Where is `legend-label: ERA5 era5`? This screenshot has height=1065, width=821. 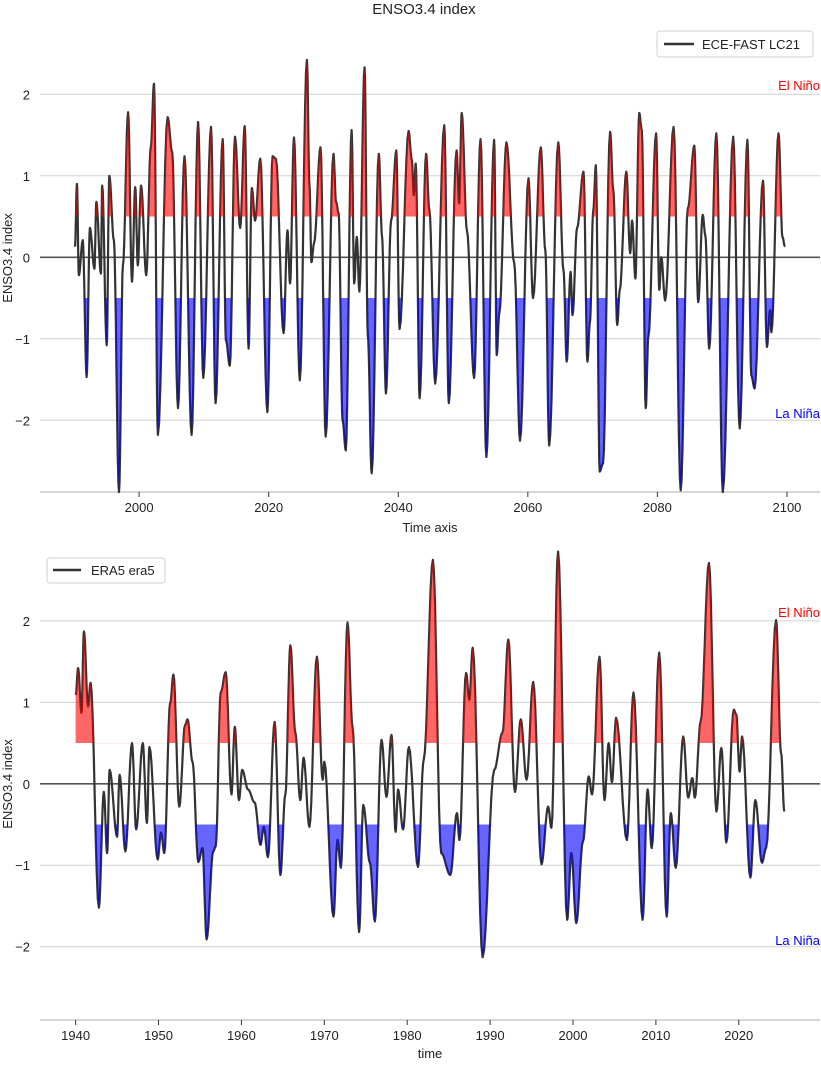 legend-label: ERA5 era5 is located at coordinates (123, 570).